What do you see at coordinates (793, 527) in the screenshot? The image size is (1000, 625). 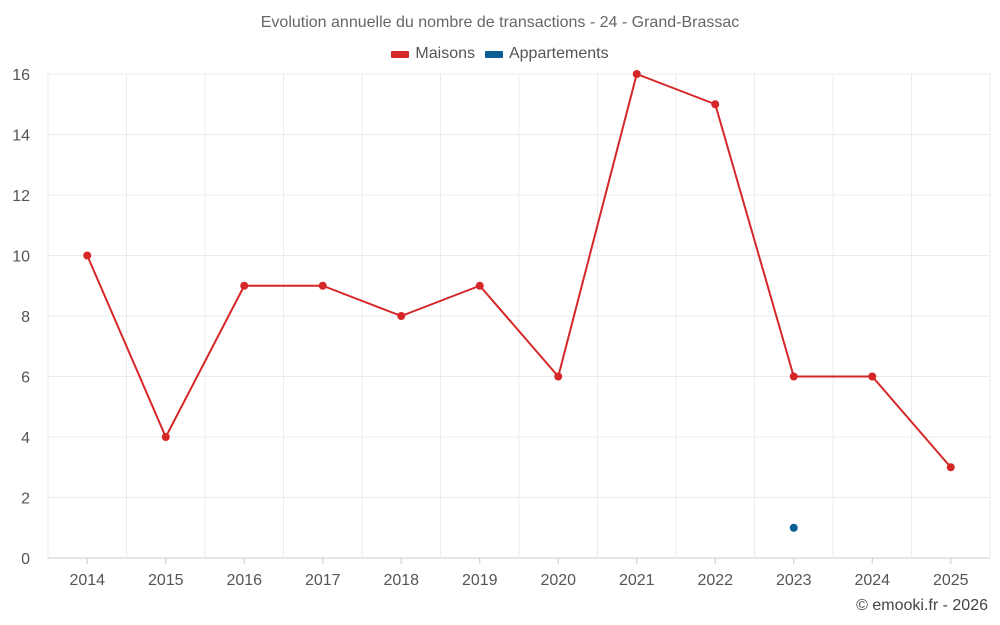 I see `data-point-appartements-2023` at bounding box center [793, 527].